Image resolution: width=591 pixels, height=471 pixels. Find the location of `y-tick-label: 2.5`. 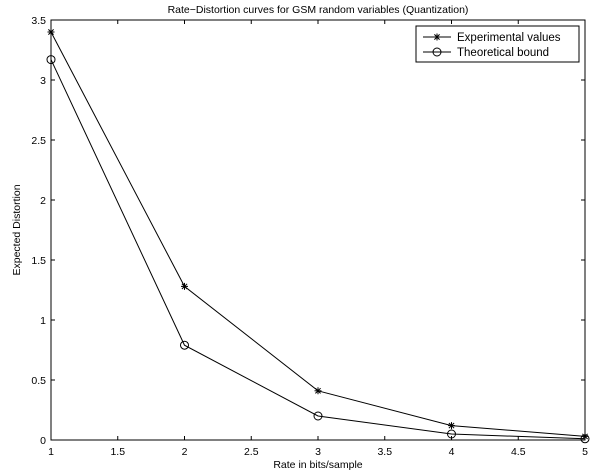

y-tick-label: 2.5 is located at coordinates (38, 141).